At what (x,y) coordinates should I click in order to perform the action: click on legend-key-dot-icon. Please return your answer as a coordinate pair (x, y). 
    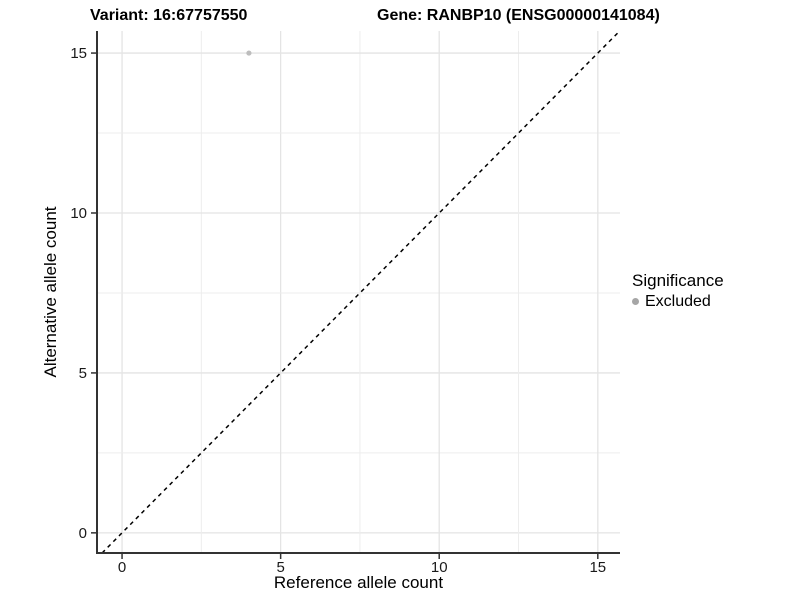
    Looking at the image, I should click on (635, 301).